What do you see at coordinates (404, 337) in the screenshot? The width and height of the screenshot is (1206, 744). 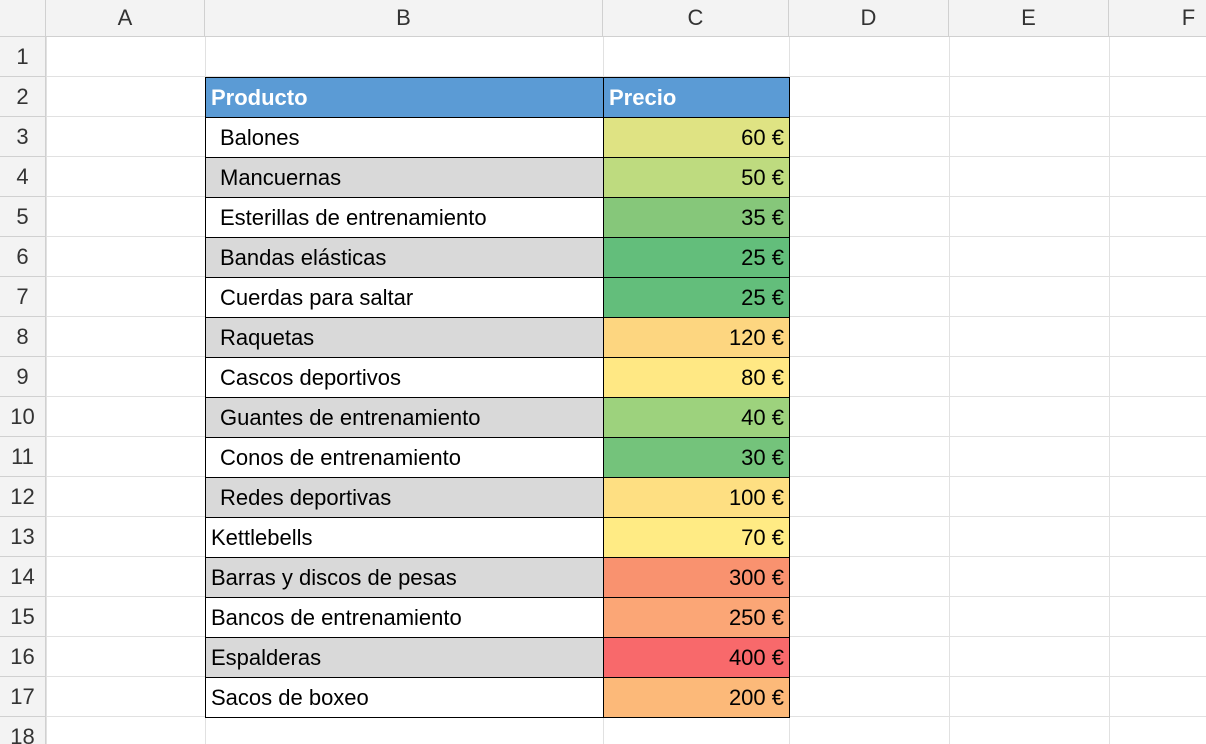 I see `product-cell: Raquetas` at bounding box center [404, 337].